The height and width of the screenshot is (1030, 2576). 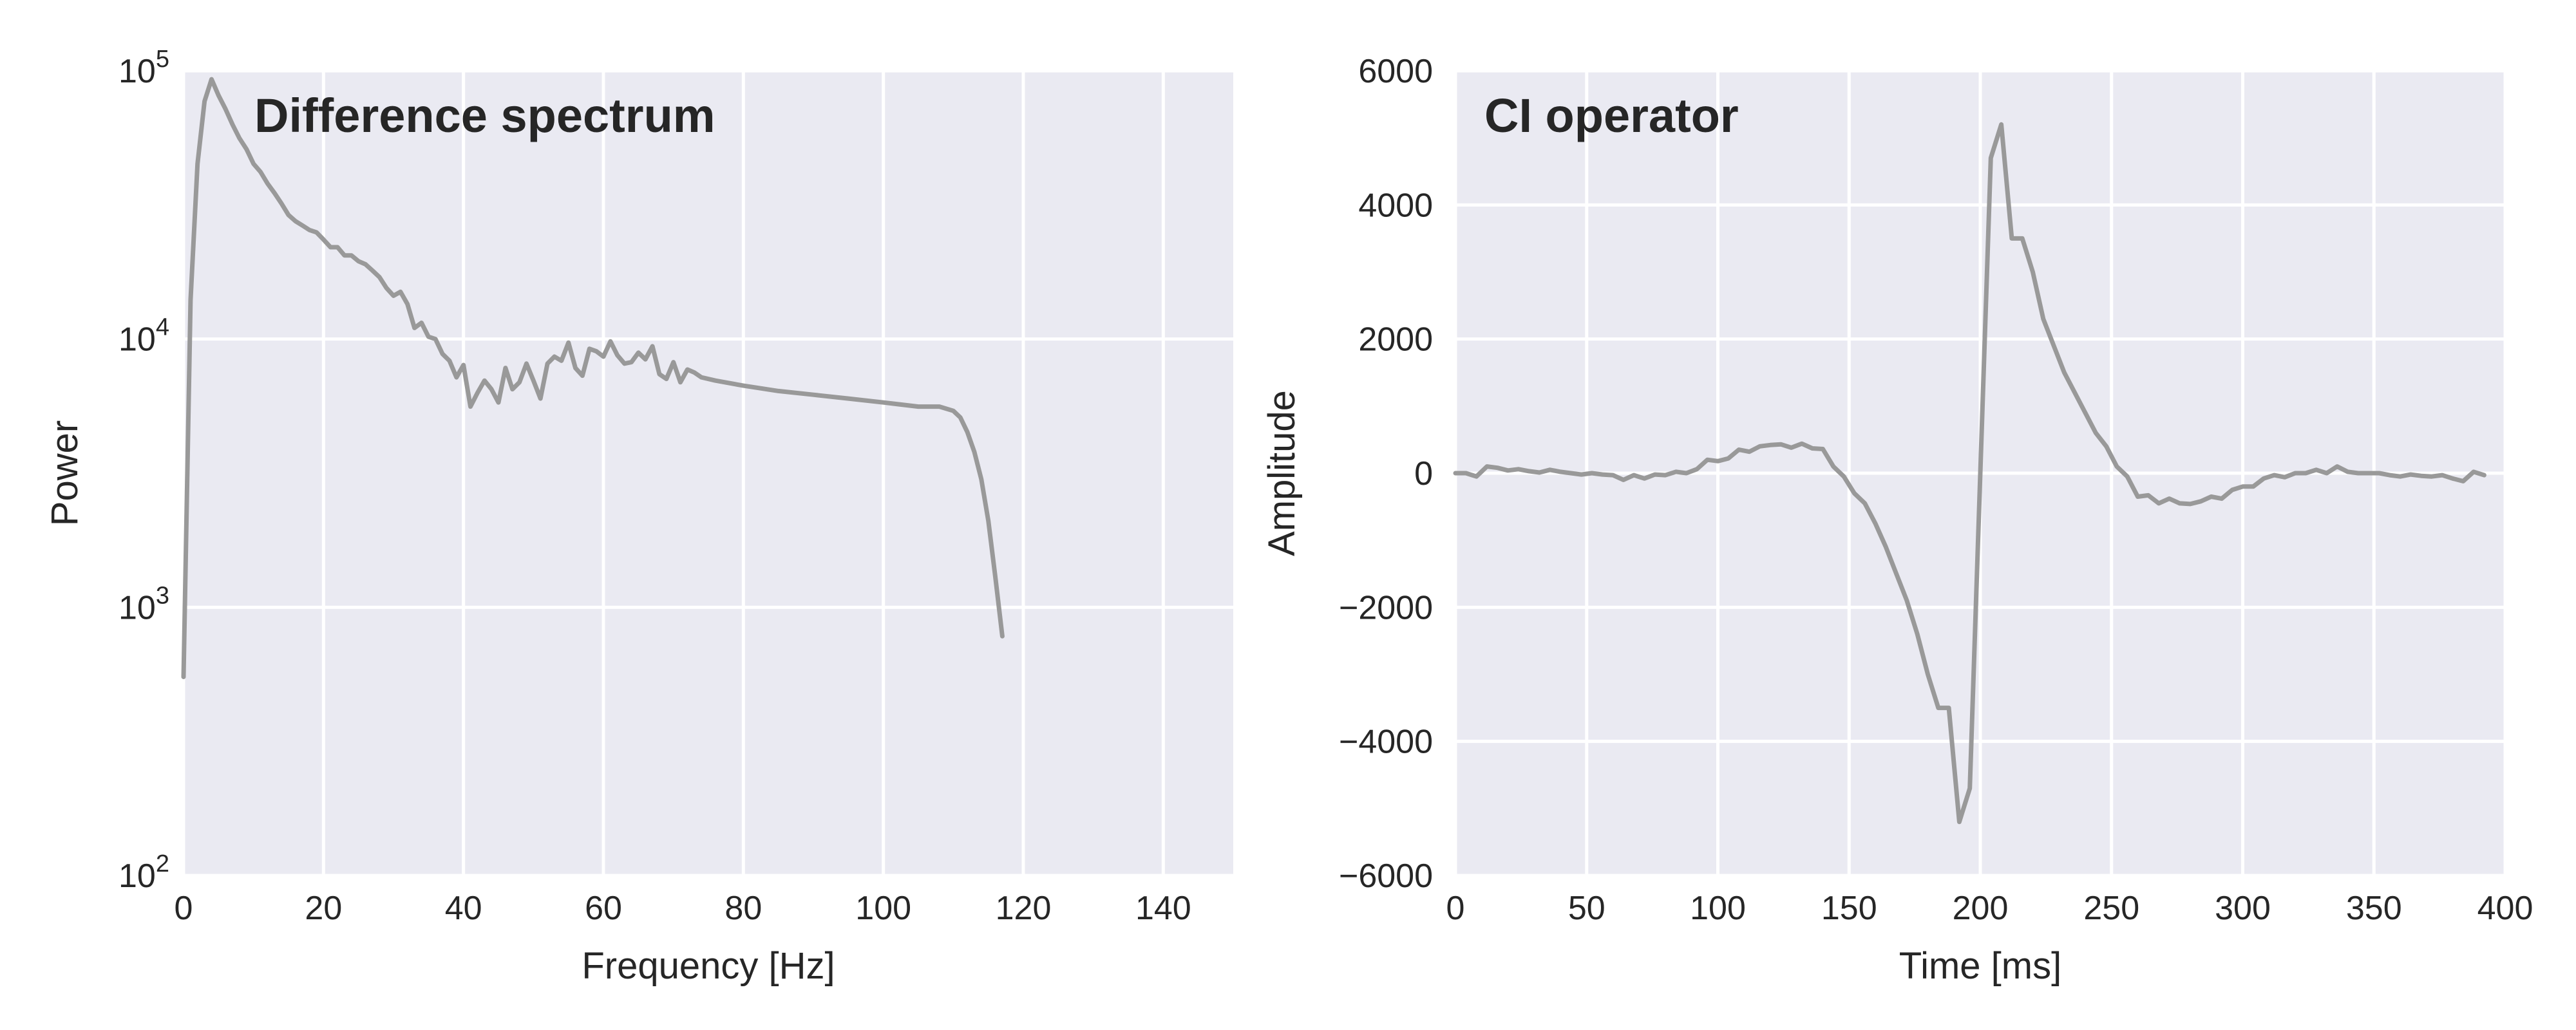 What do you see at coordinates (143, 872) in the screenshot?
I see `spectrum-y-tick-label: 10²` at bounding box center [143, 872].